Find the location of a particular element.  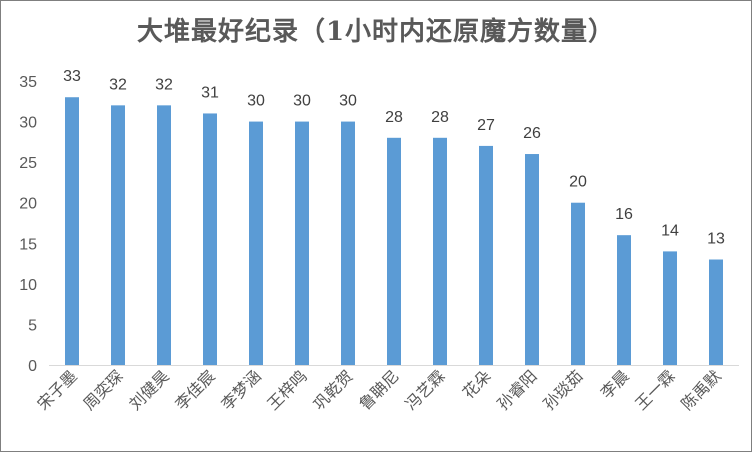

category-label: 孙琰茹 is located at coordinates (562, 389).